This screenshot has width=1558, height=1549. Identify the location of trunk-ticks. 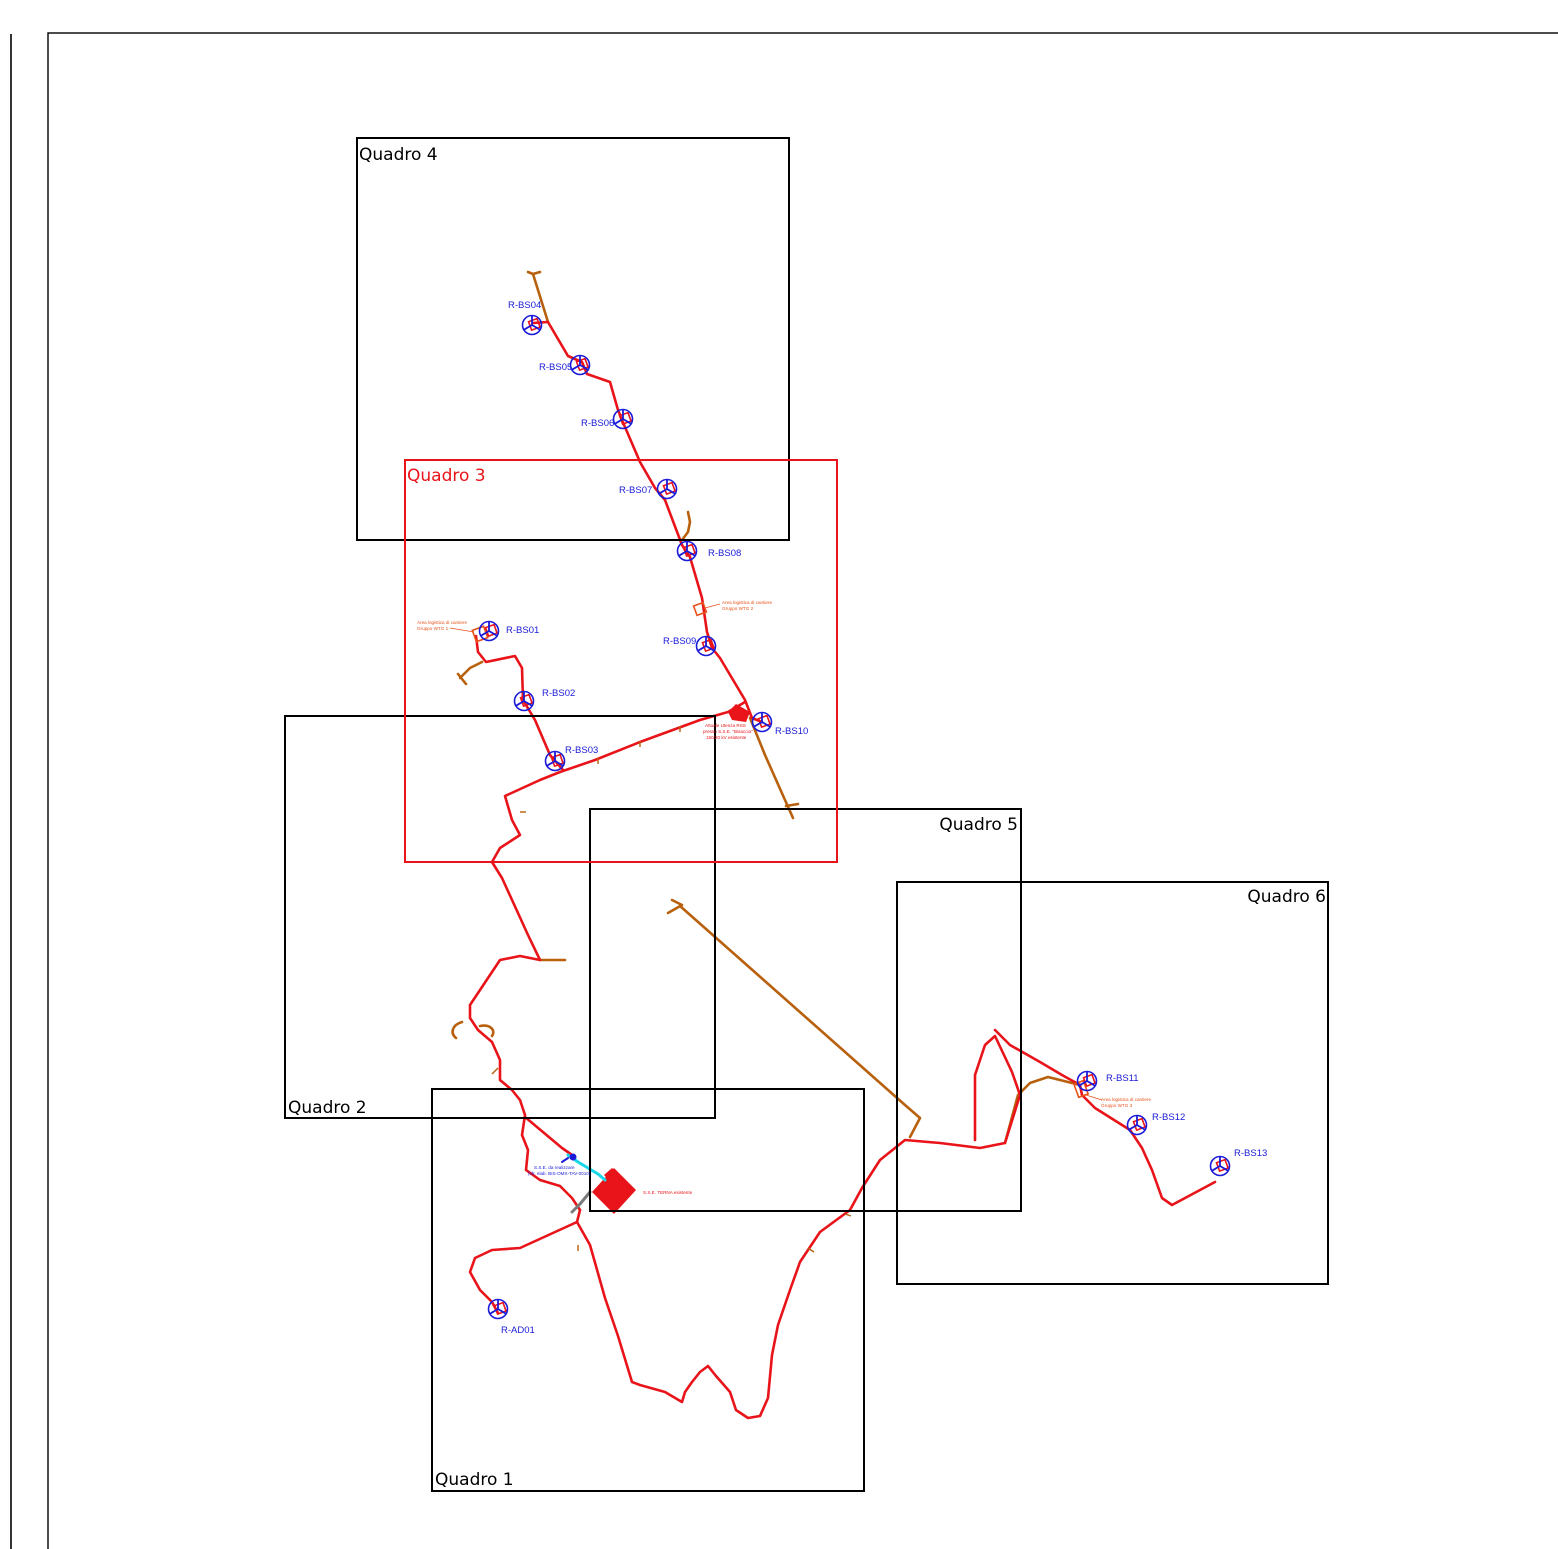
(671, 989).